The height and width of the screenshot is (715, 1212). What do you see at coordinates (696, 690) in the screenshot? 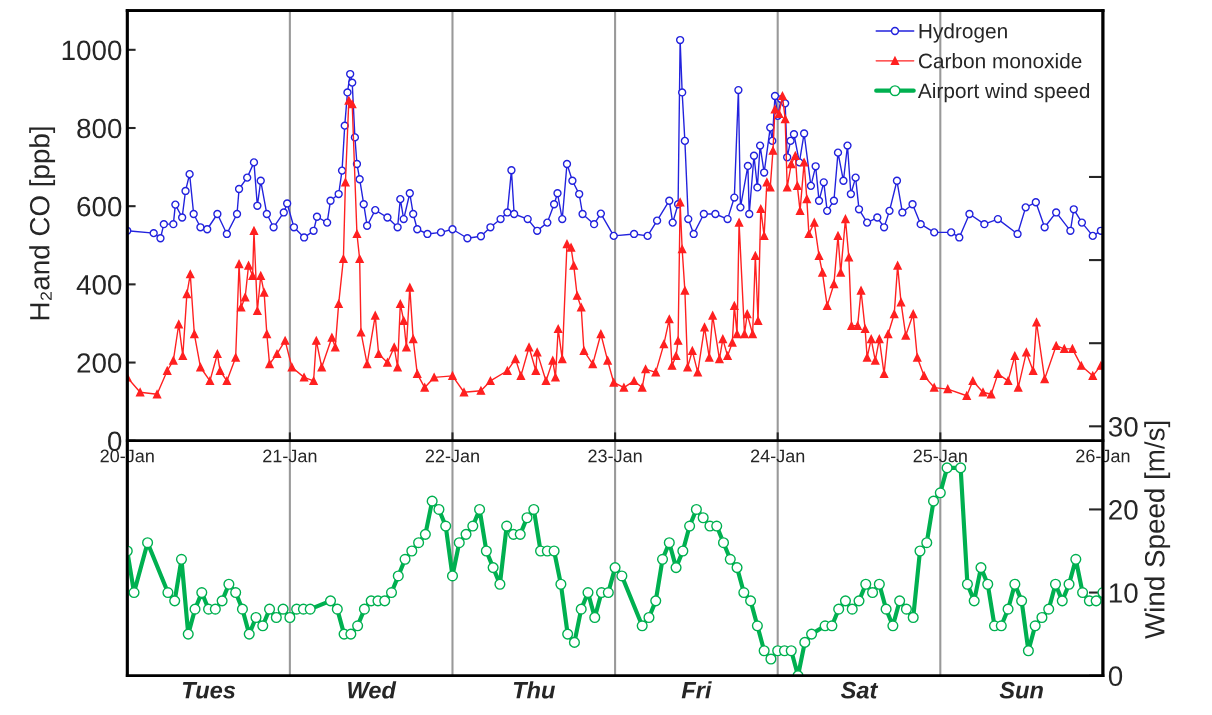
I see `text: Fri` at bounding box center [696, 690].